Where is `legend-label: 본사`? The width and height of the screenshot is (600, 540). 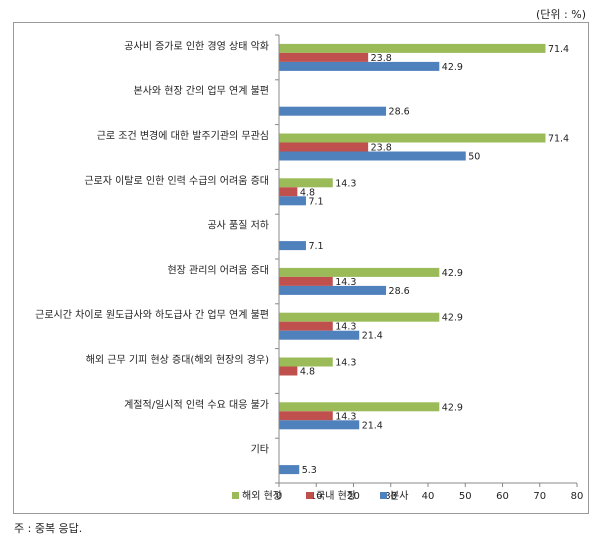
legend-label: 본사 is located at coordinates (399, 496).